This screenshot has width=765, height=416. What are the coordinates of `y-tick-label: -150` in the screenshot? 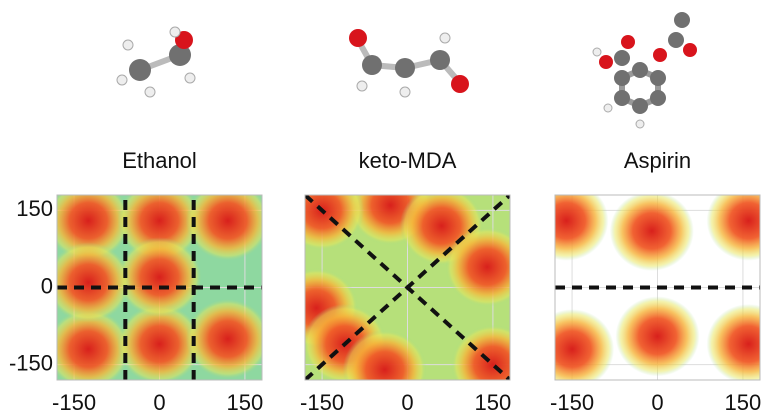 It's located at (31, 362).